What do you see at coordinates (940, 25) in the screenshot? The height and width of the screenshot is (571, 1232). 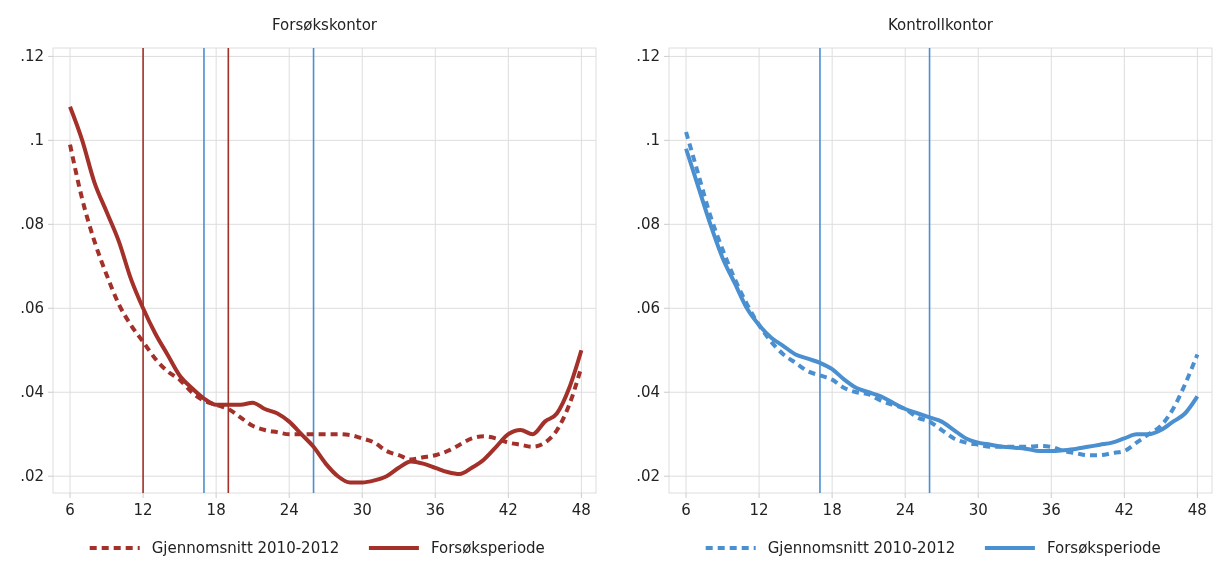 I see `chart-title: Kontrollkontor` at bounding box center [940, 25].